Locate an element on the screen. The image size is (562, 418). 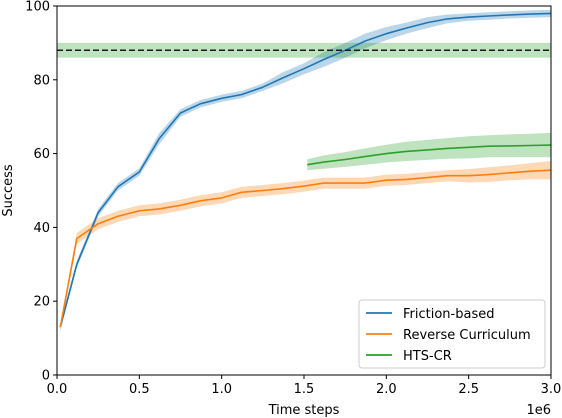
legend-label: HTS-CR is located at coordinates (427, 356).